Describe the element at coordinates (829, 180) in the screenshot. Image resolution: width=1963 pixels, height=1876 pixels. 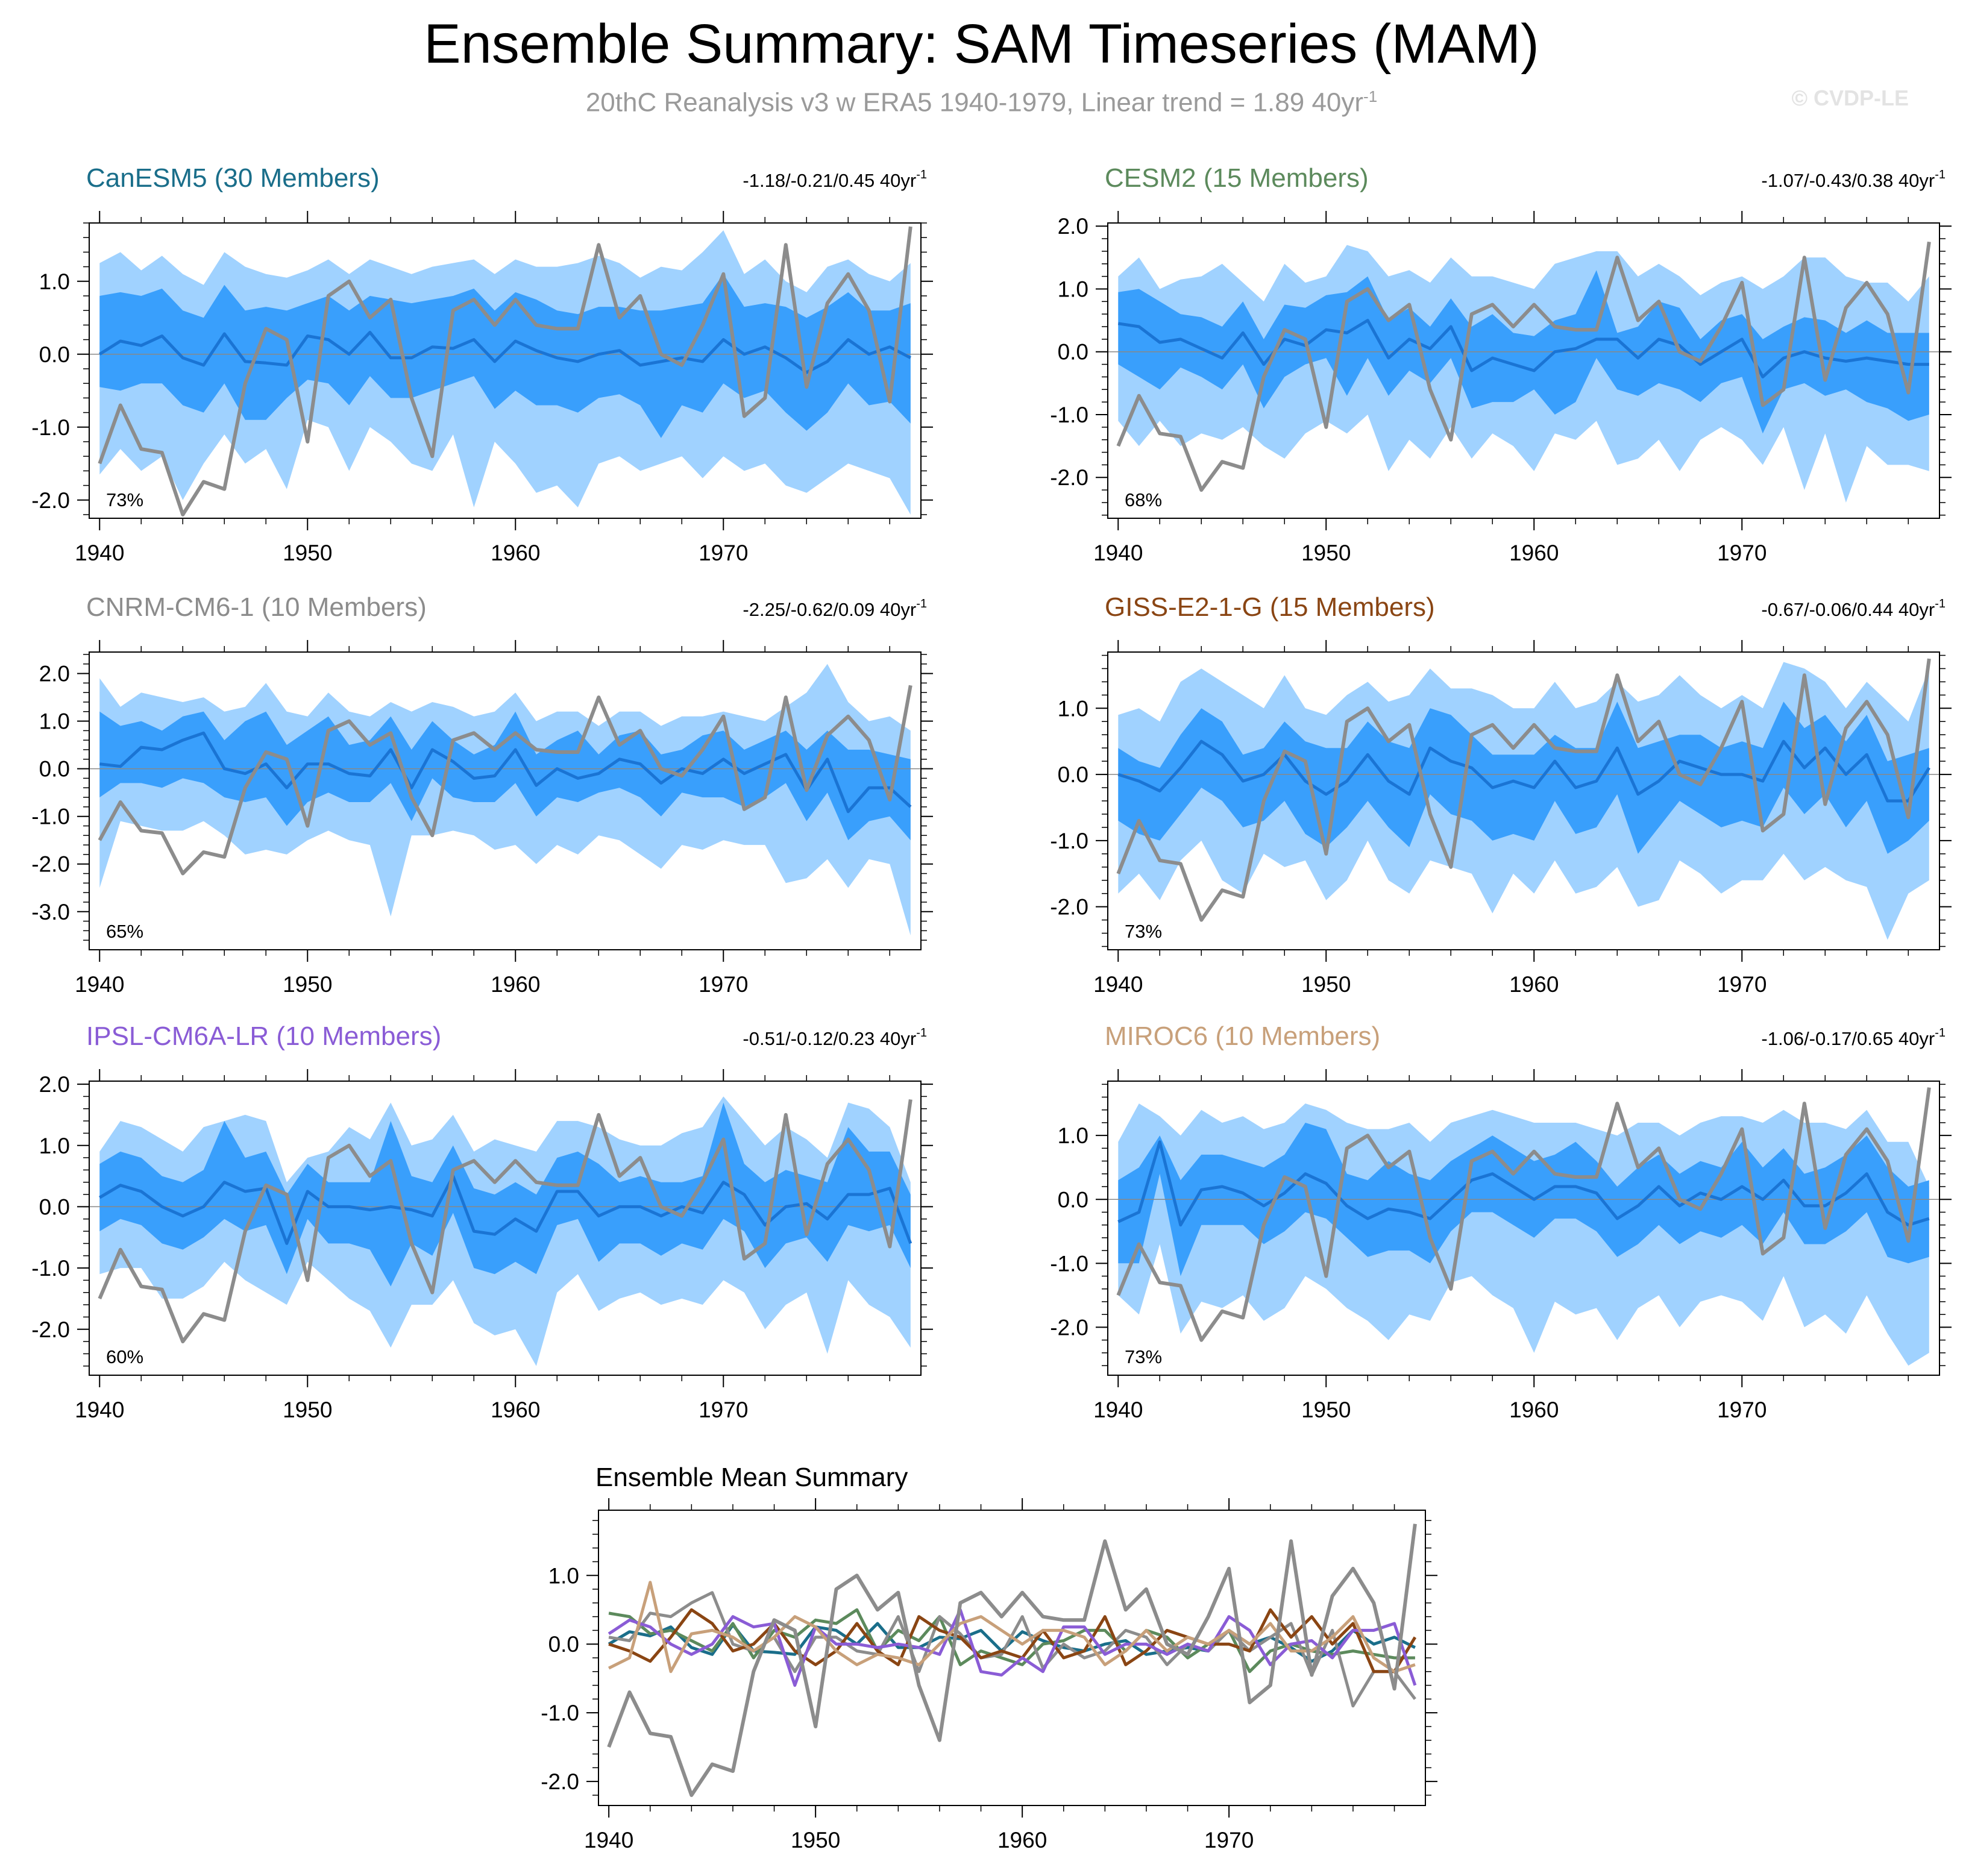
I see `trend-range-text: -1.18/-0.21/0.45 40yr` at that location.